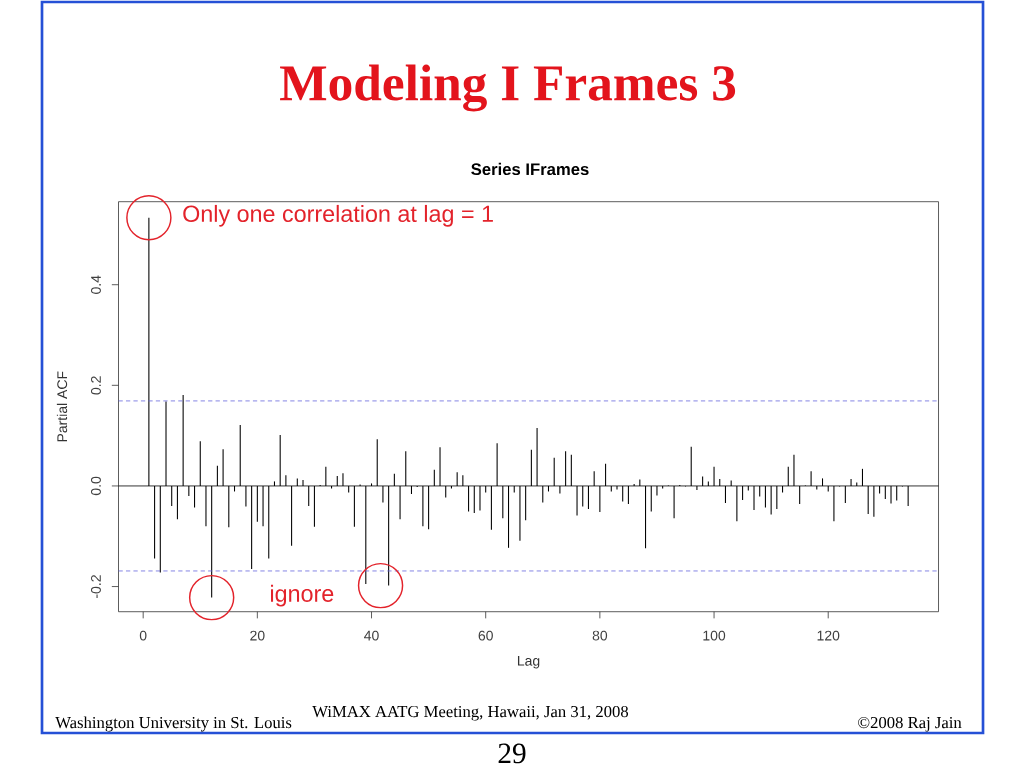  I want to click on y-tick-label: 0.4, so click(96, 284).